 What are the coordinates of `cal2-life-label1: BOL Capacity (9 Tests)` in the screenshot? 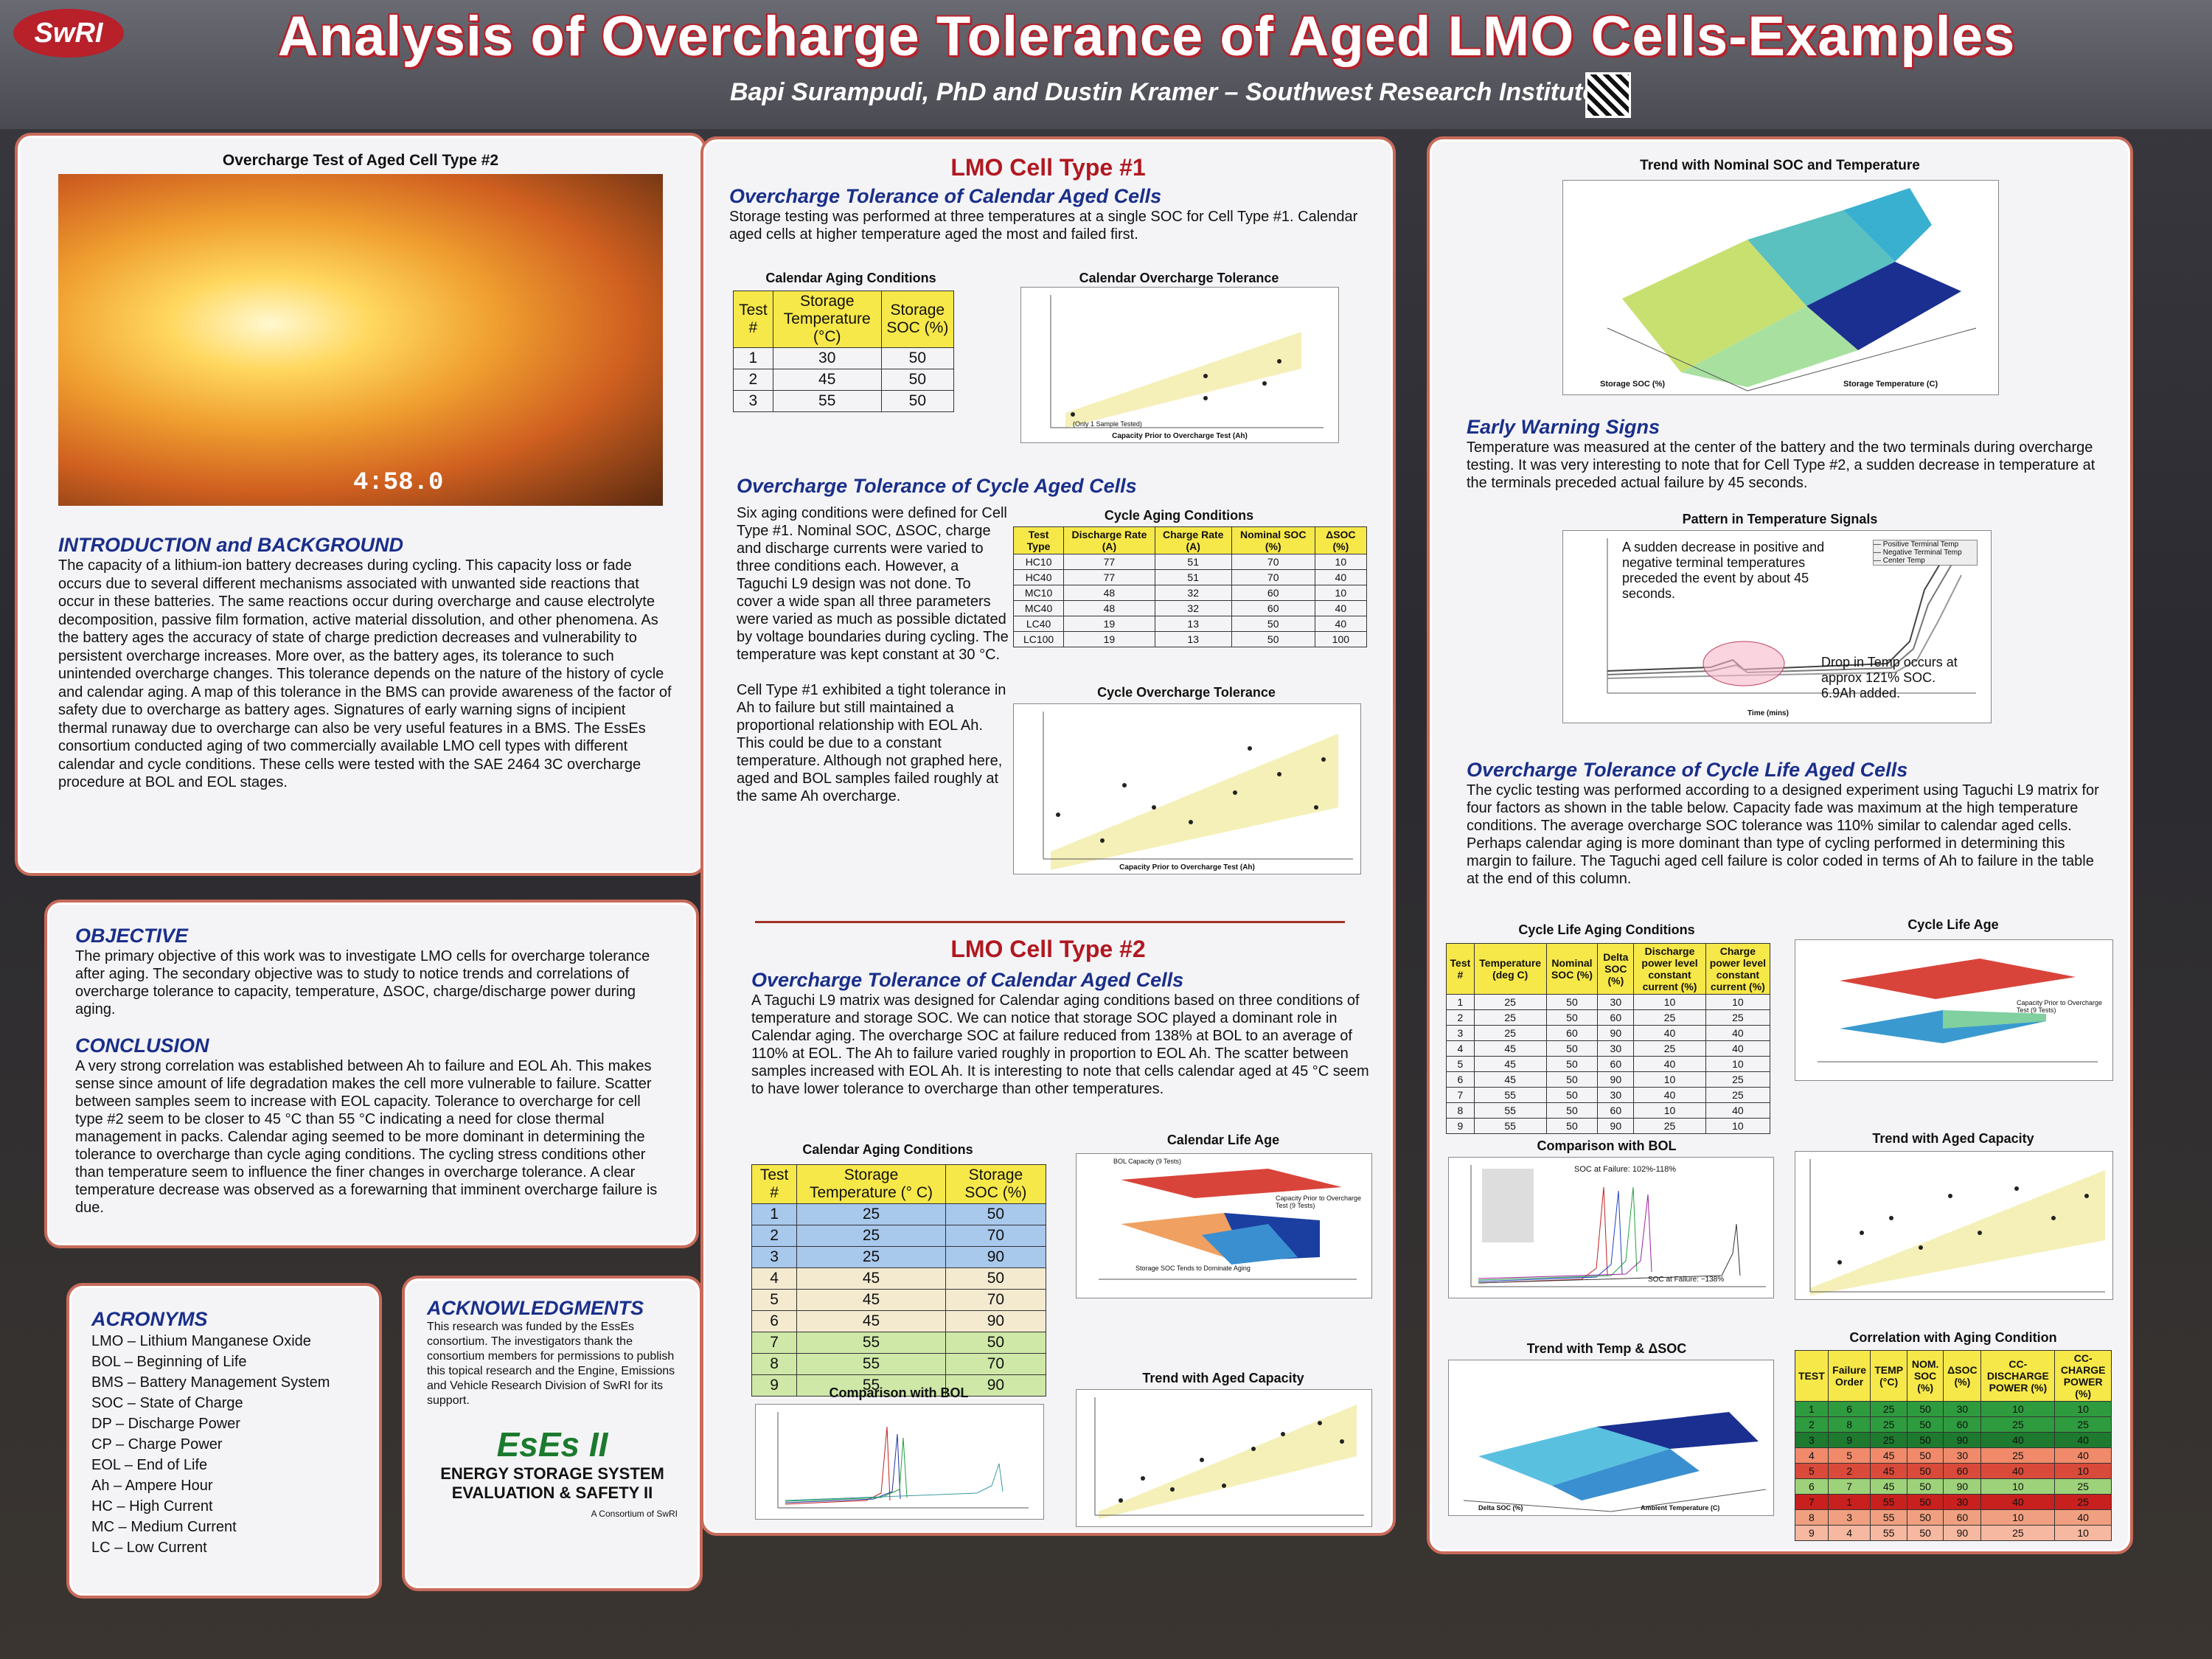 It's located at (1147, 1161).